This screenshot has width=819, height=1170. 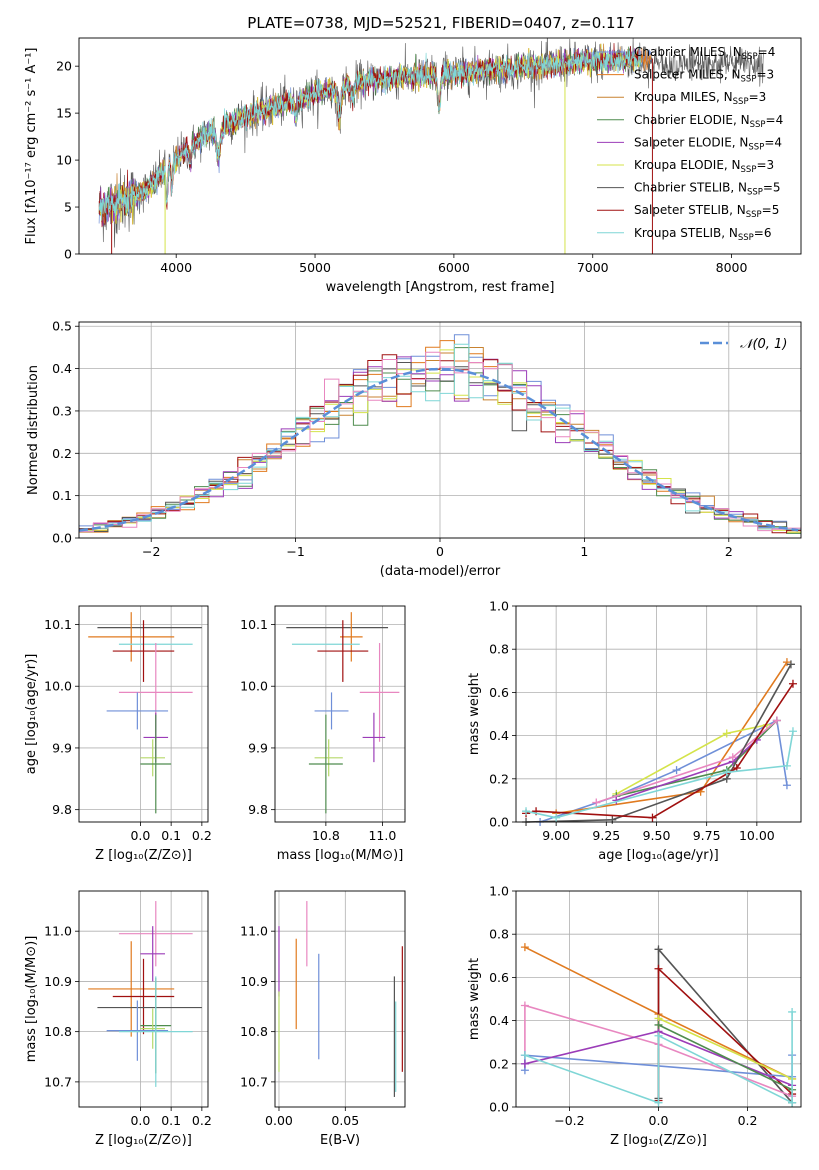 I want to click on mass_vs_Z-ytick-label: 10.8, so click(x=58, y=1031).